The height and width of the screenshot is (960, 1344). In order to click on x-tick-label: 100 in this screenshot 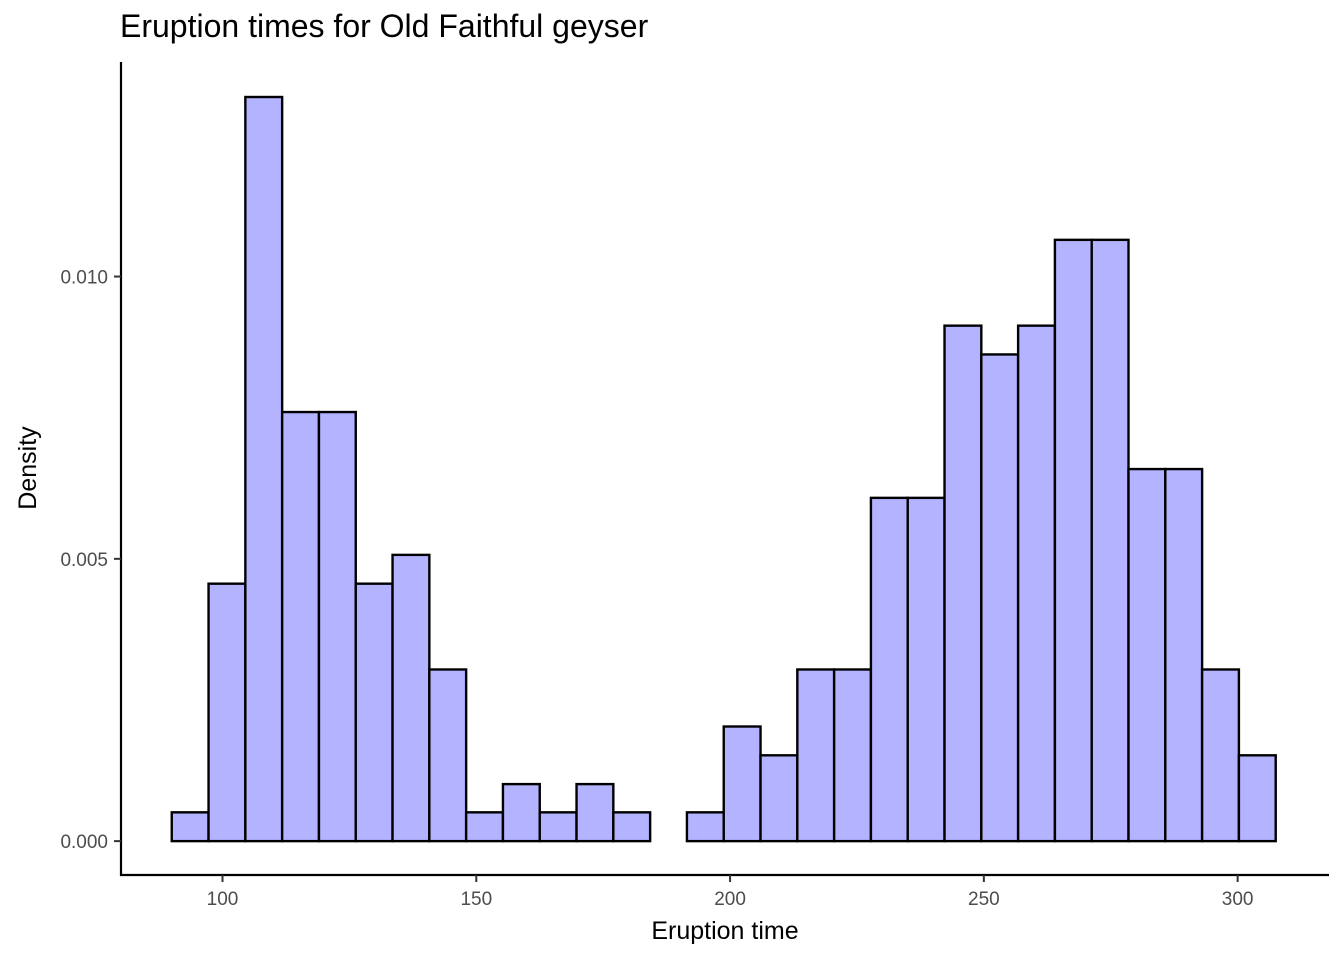, I will do `click(223, 899)`.